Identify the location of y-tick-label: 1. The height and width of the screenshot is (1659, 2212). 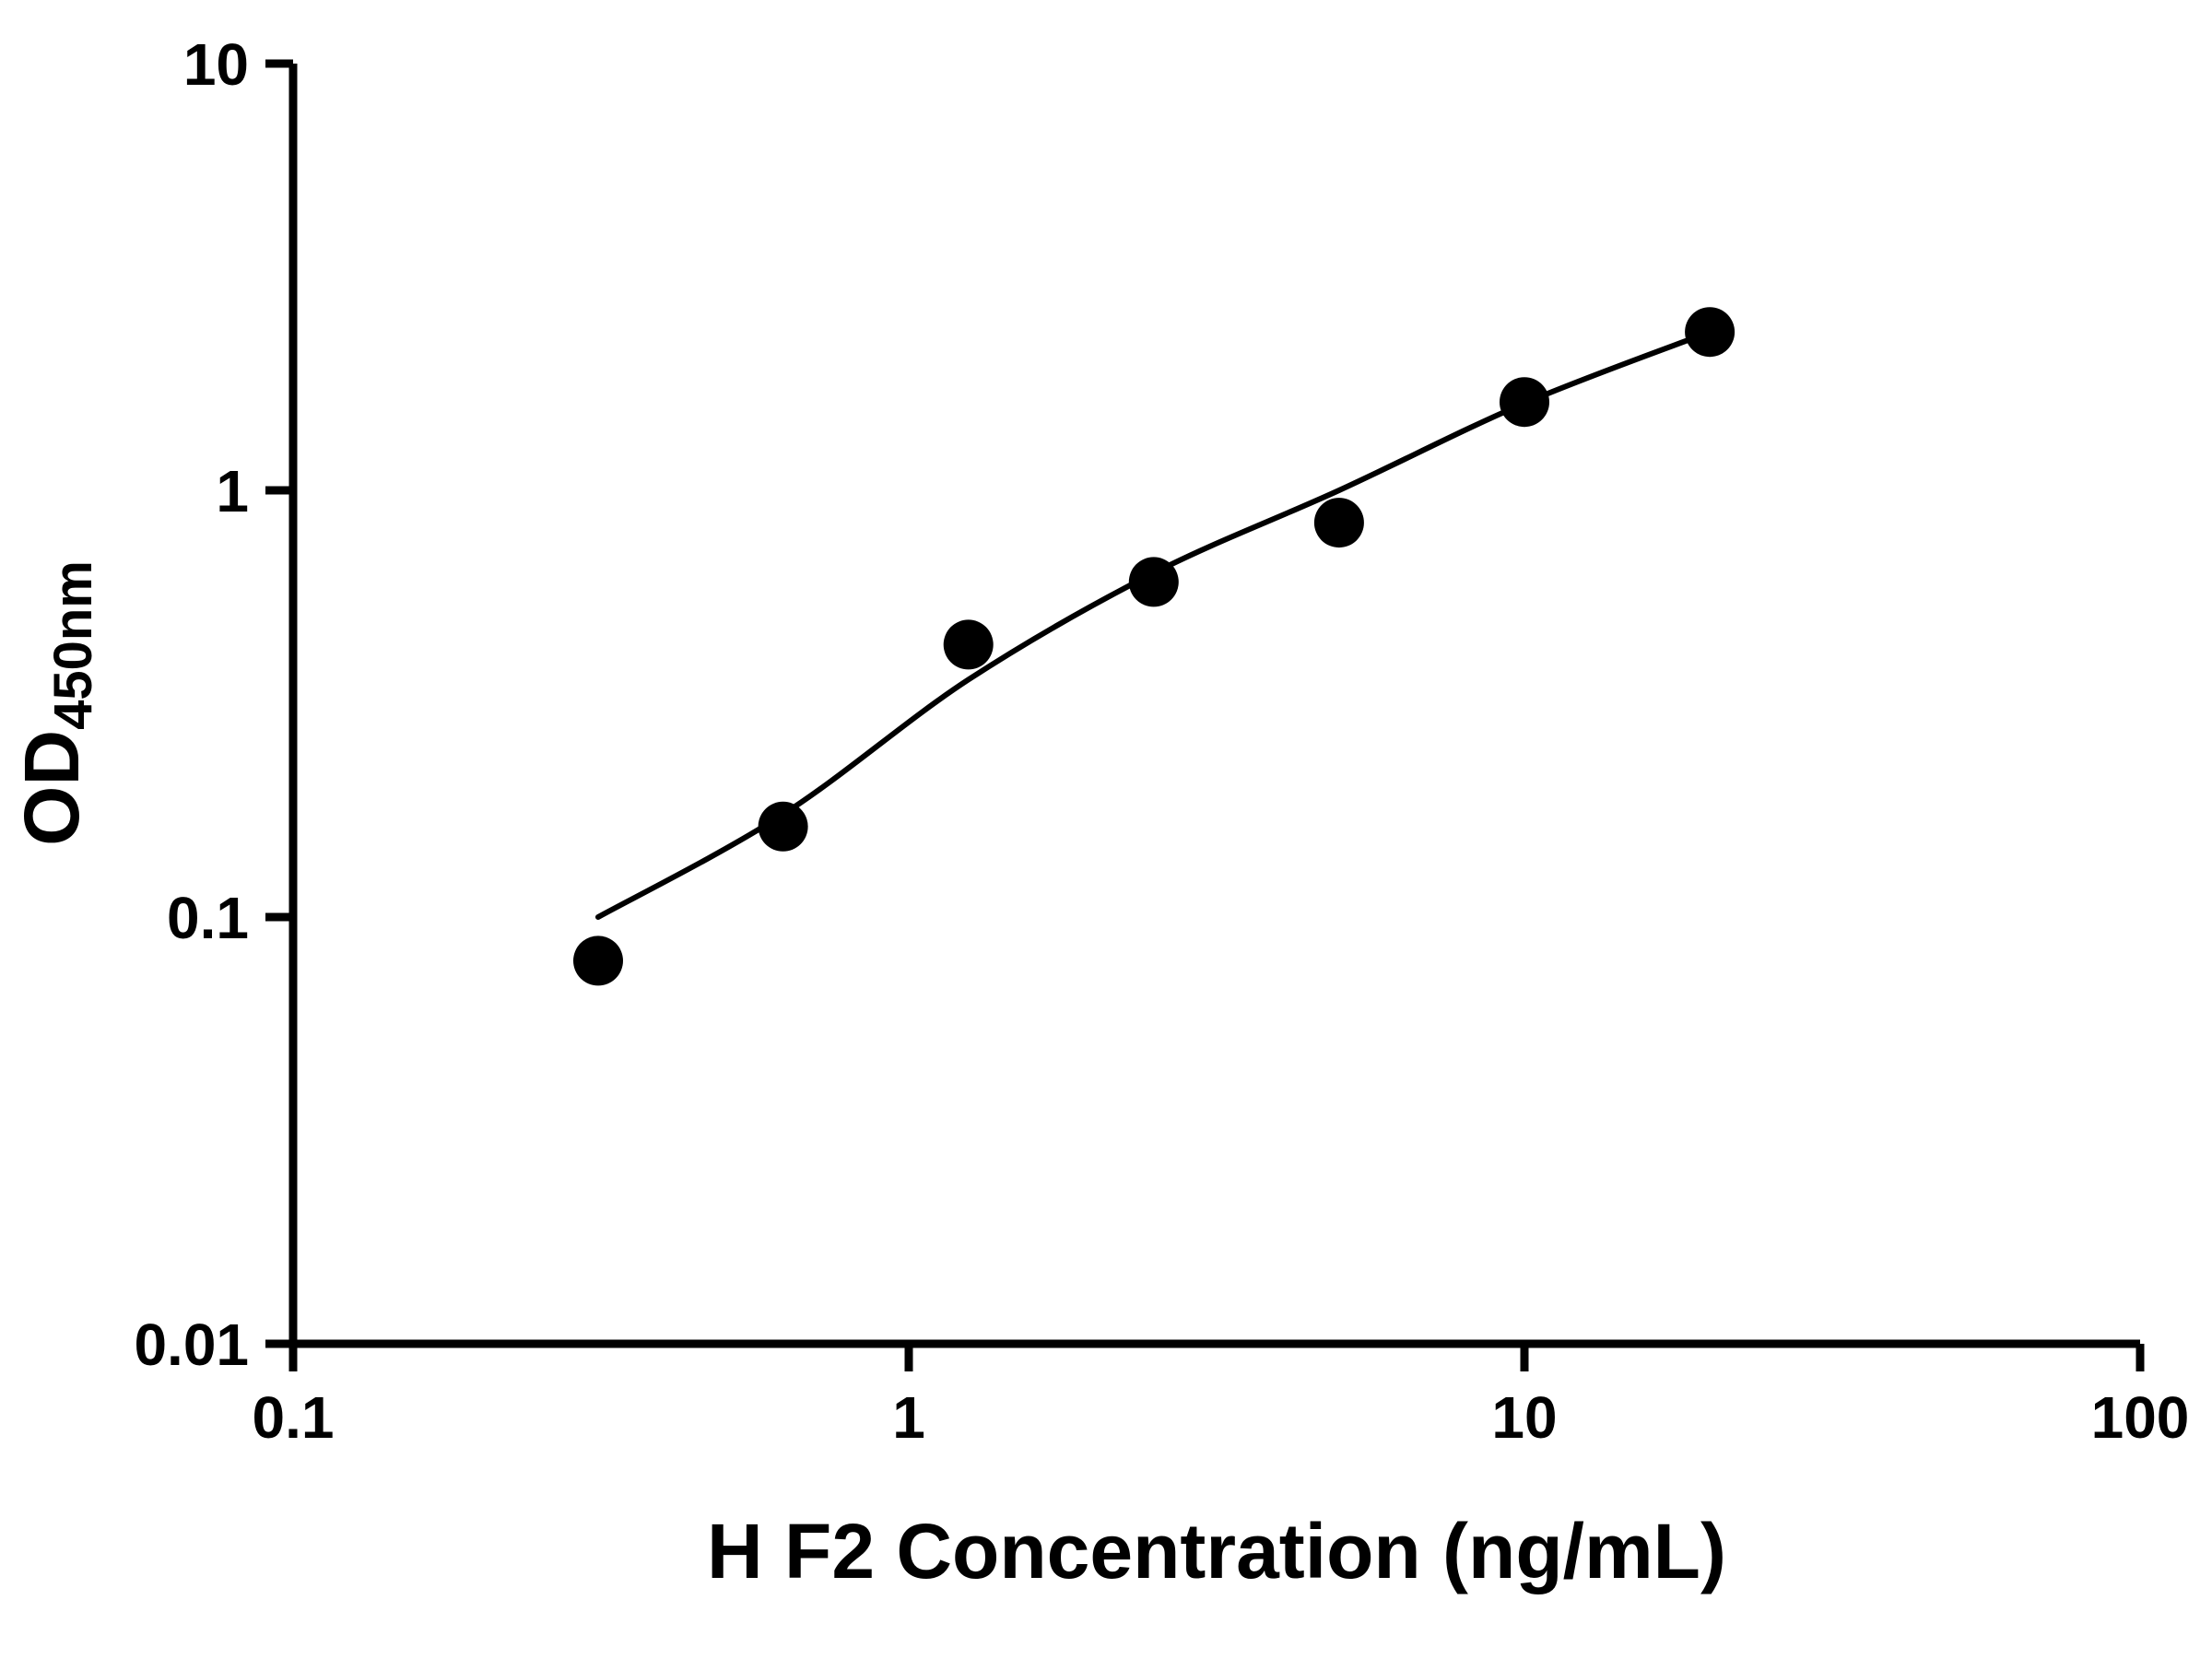
(232, 491).